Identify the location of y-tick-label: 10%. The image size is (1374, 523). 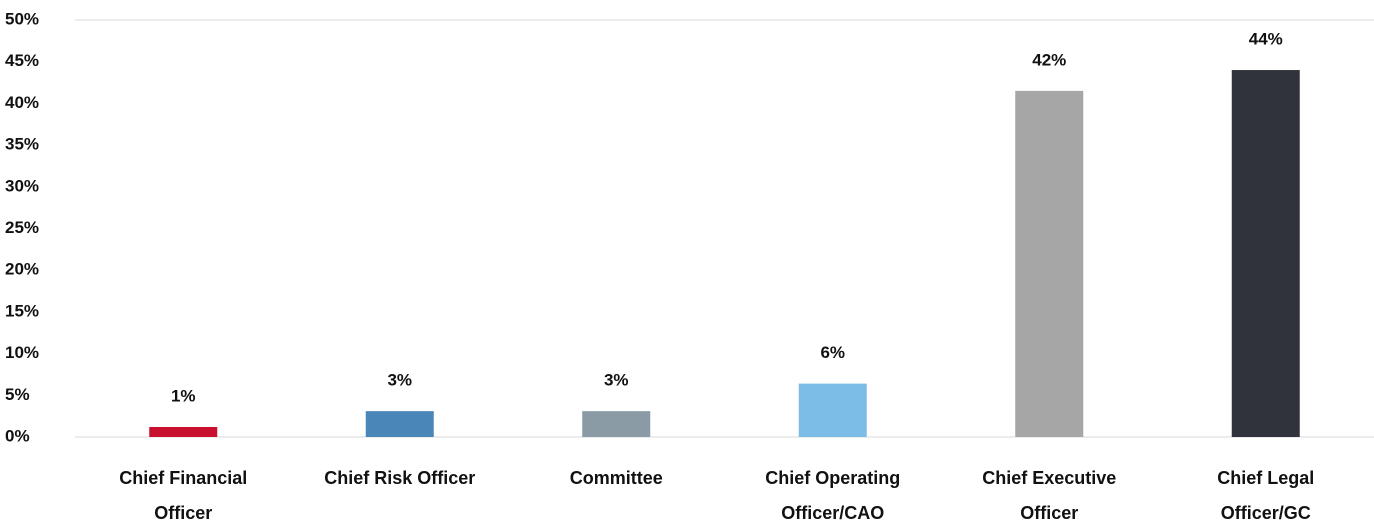
(22, 352).